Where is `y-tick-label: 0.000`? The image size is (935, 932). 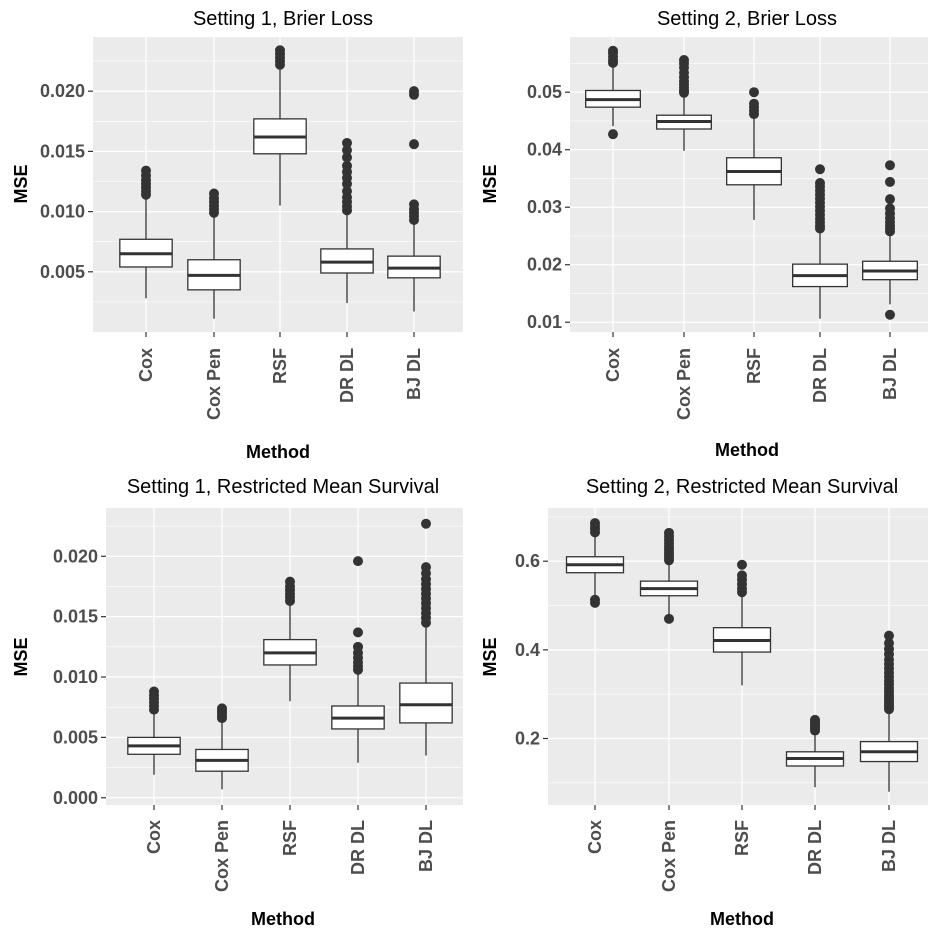 y-tick-label: 0.000 is located at coordinates (75, 798).